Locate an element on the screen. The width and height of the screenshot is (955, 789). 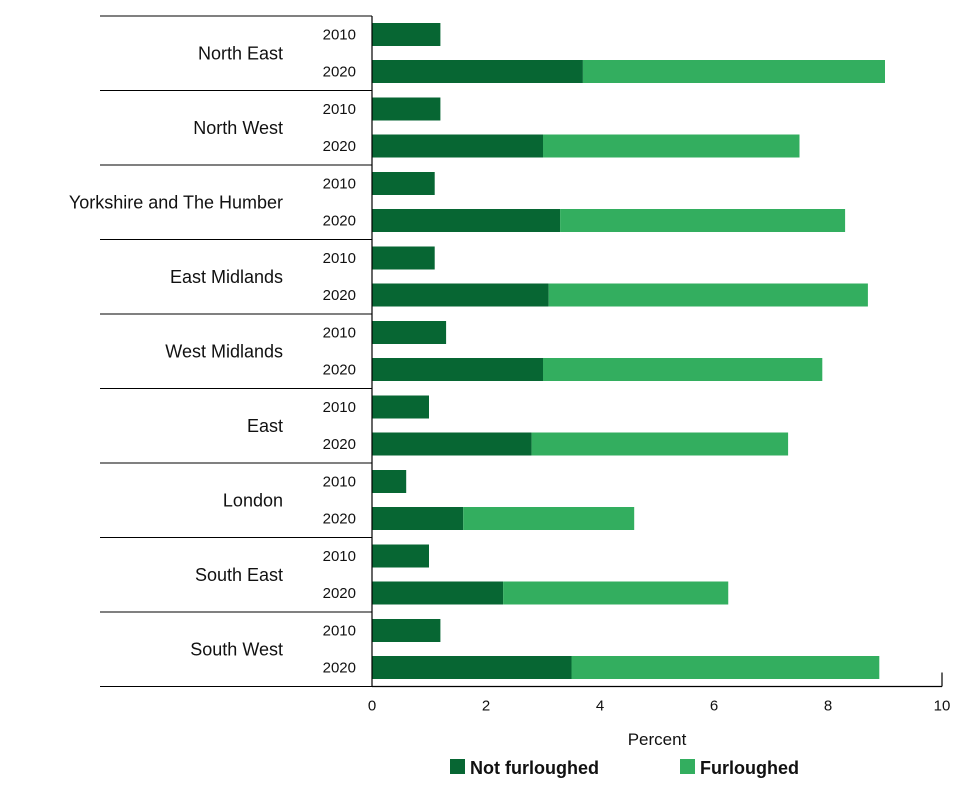
region-label: North West is located at coordinates (238, 128).